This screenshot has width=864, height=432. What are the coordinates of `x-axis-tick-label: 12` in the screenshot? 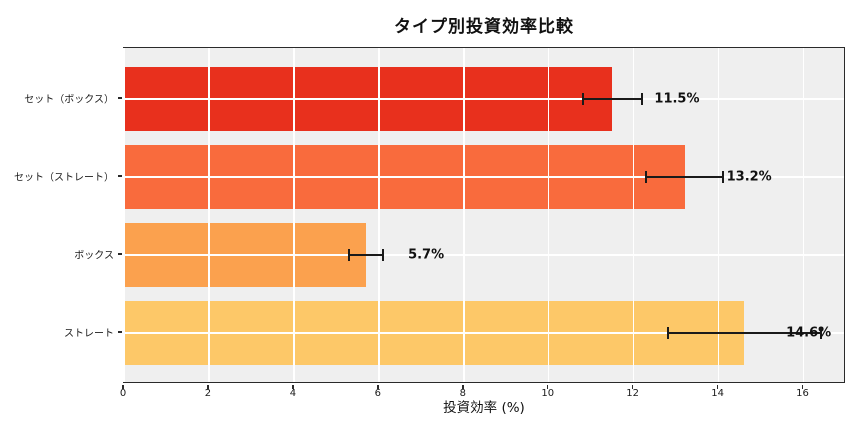 It's located at (633, 393).